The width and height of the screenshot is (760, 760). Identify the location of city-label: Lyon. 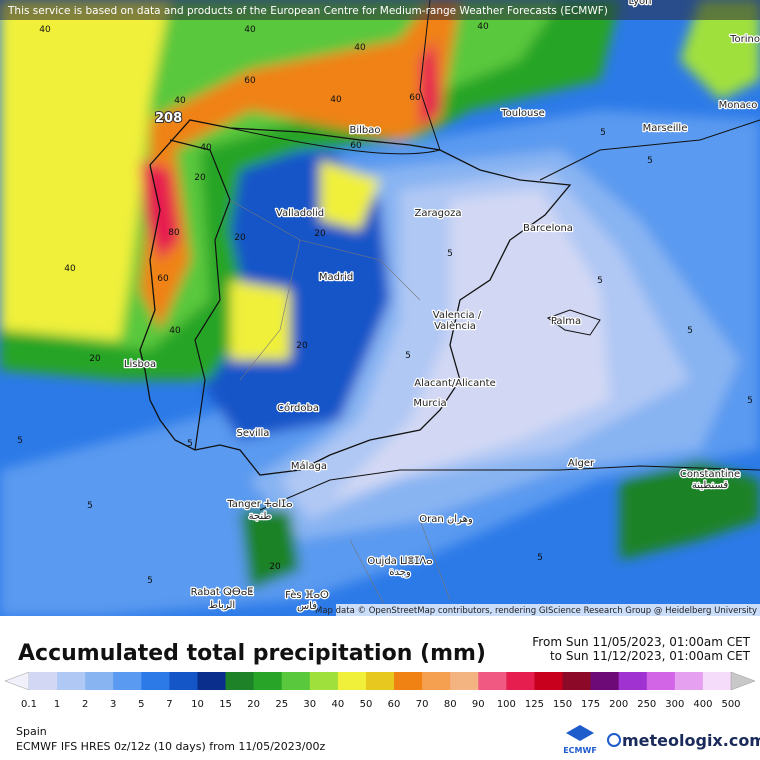
(639, 3).